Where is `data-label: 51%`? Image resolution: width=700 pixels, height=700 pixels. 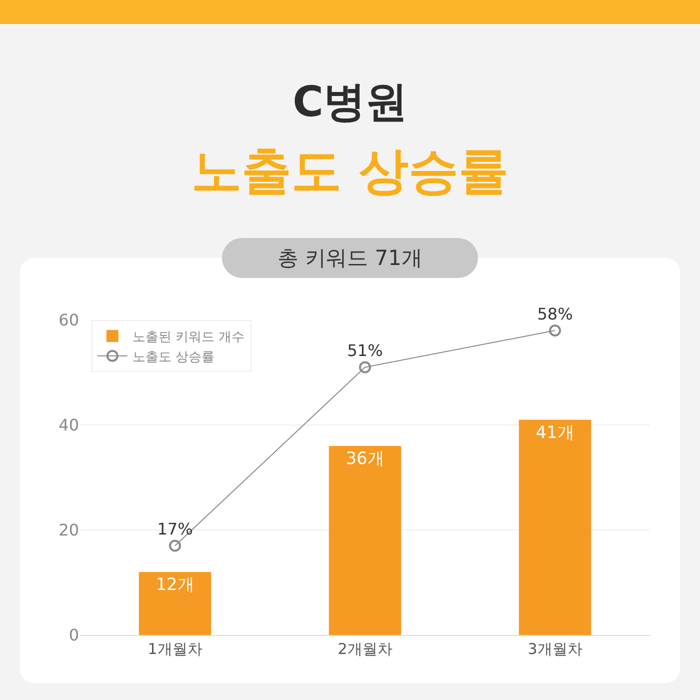 data-label: 51% is located at coordinates (365, 350).